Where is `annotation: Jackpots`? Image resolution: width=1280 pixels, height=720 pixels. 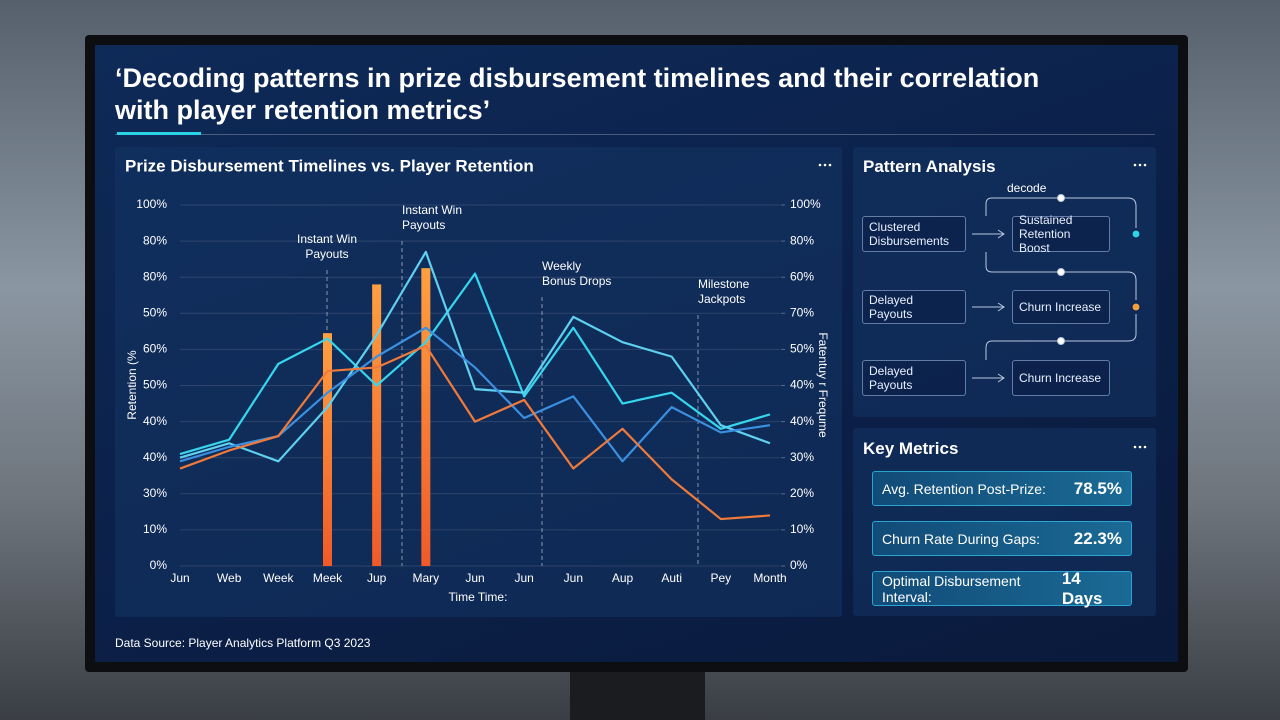
annotation: Jackpots is located at coordinates (721, 299).